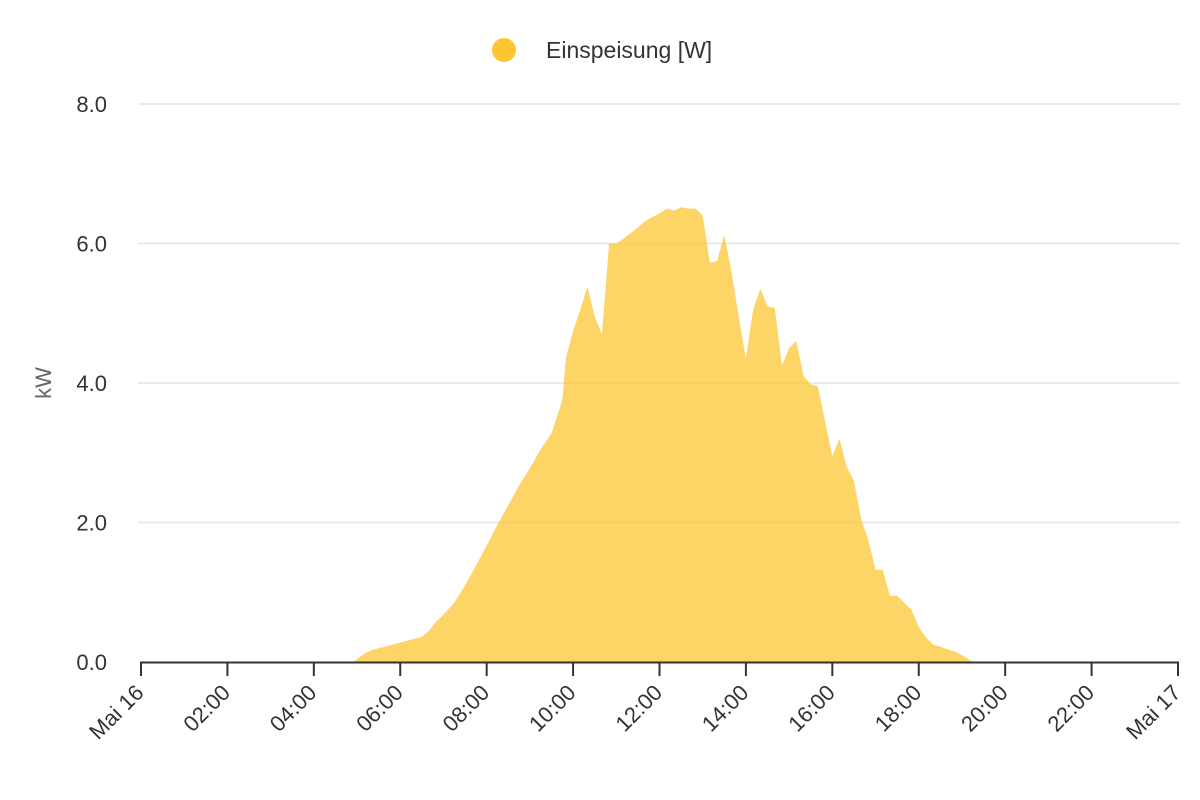 The height and width of the screenshot is (800, 1200). What do you see at coordinates (984, 708) in the screenshot?
I see `x-tick-label: 20:00` at bounding box center [984, 708].